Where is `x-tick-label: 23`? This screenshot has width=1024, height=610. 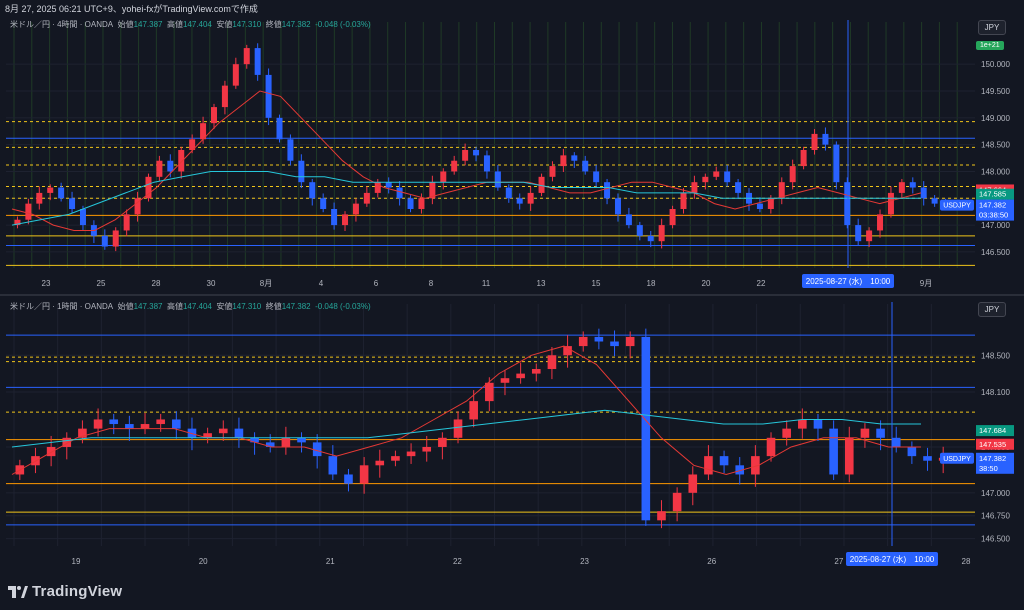
x-tick-label: 23 is located at coordinates (46, 283).